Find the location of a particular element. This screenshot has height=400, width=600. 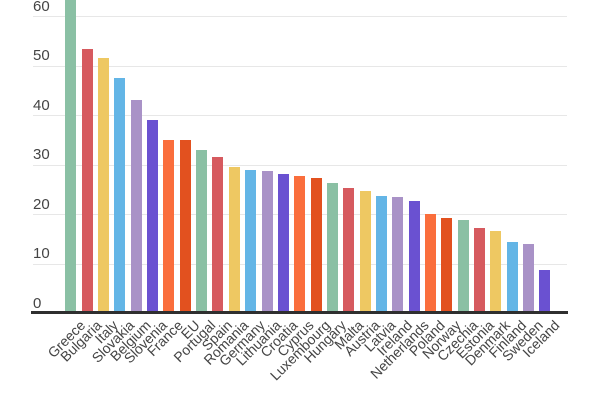

x-axis-line is located at coordinates (299, 312).